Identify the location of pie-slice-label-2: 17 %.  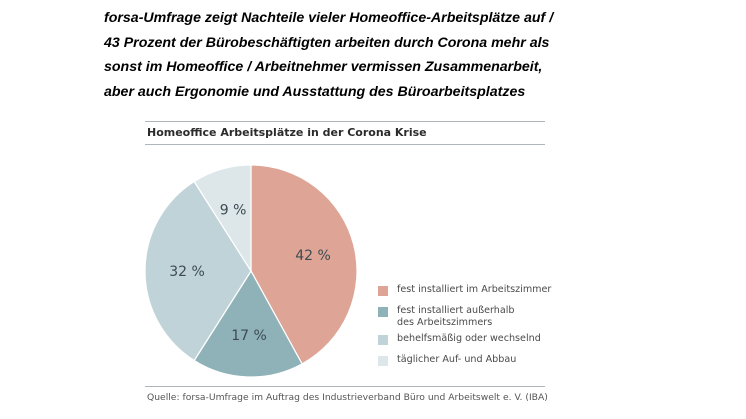
(249, 336).